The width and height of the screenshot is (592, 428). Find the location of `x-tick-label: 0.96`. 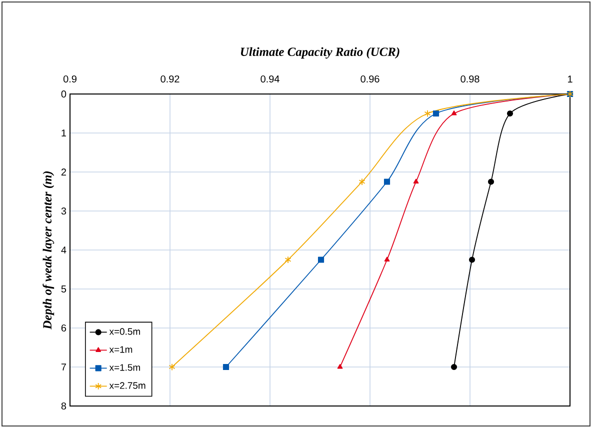

x-tick-label: 0.96 is located at coordinates (370, 78).